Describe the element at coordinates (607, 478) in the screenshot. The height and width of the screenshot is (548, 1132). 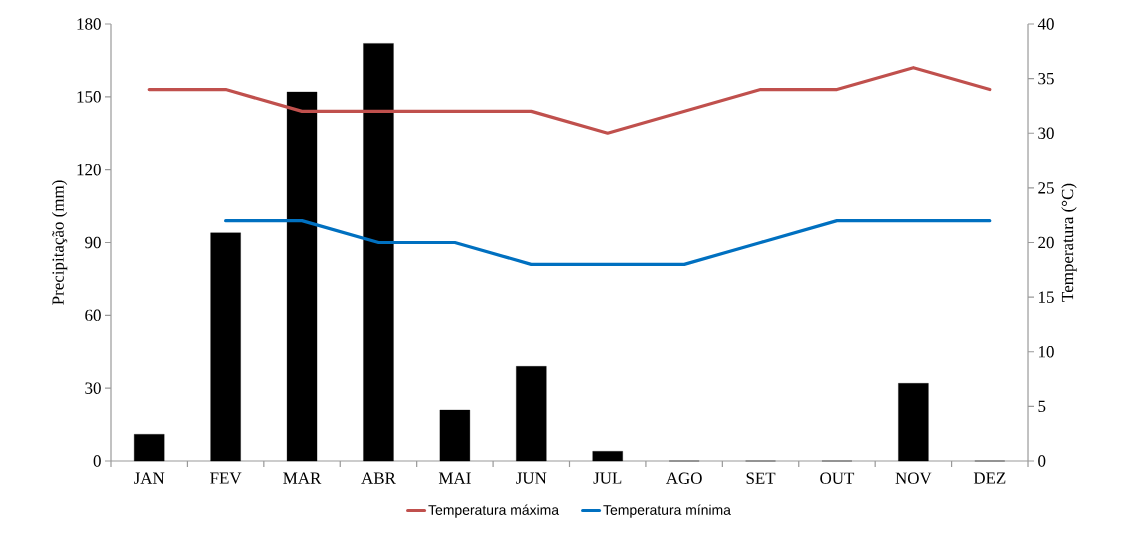
I see `x-tick-label: JUL` at that location.